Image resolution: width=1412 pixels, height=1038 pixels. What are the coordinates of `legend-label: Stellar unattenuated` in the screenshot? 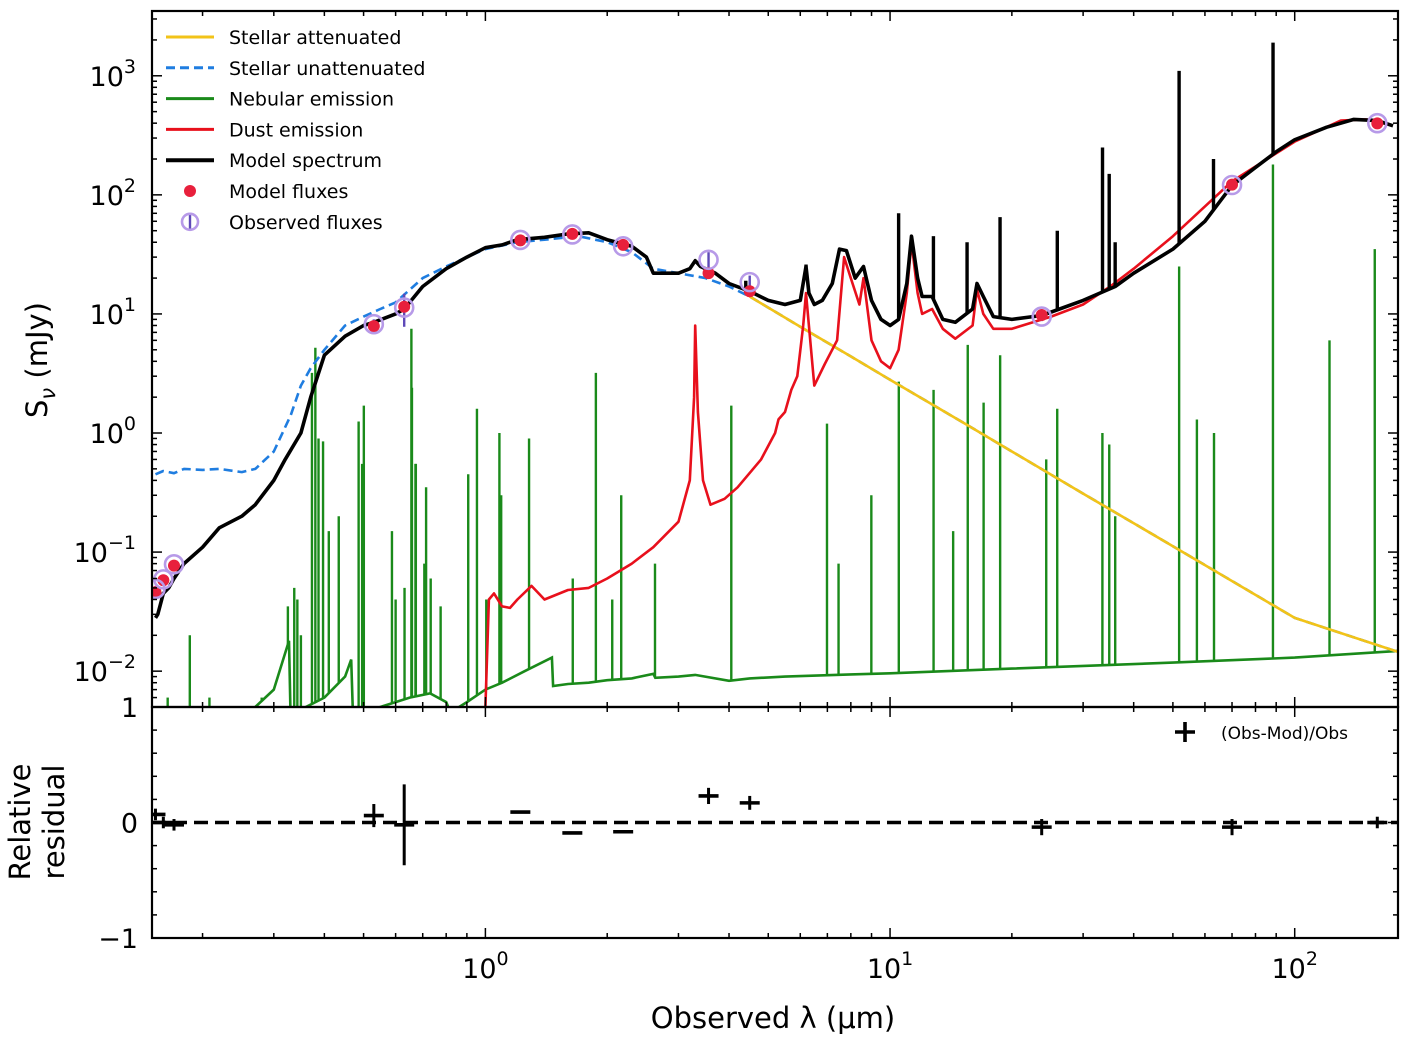 It's located at (327, 69).